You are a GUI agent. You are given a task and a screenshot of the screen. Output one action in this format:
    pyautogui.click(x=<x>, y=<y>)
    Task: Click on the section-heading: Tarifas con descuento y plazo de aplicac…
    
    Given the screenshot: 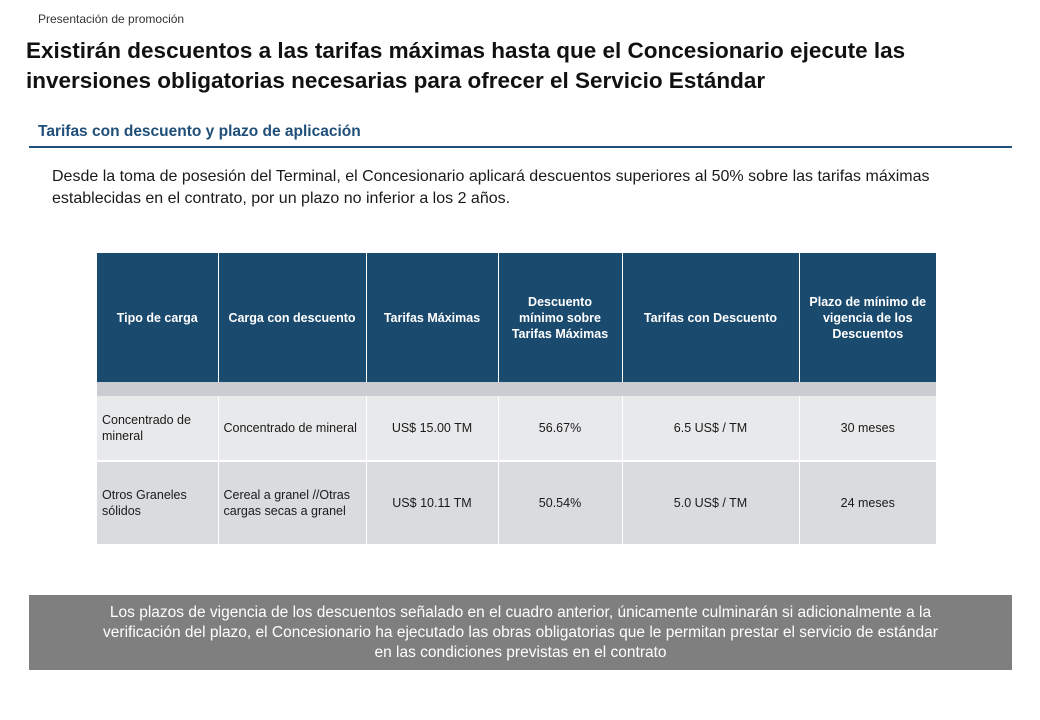 What is the action you would take?
    pyautogui.click(x=199, y=131)
    